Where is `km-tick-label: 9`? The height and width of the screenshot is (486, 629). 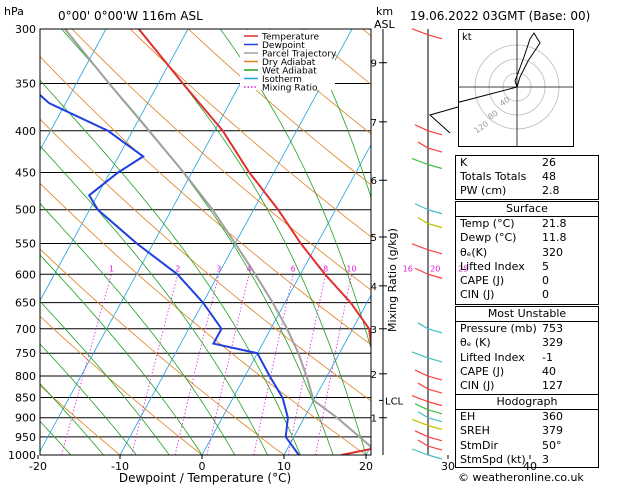
km-tick-label: 9 is located at coordinates (374, 64).